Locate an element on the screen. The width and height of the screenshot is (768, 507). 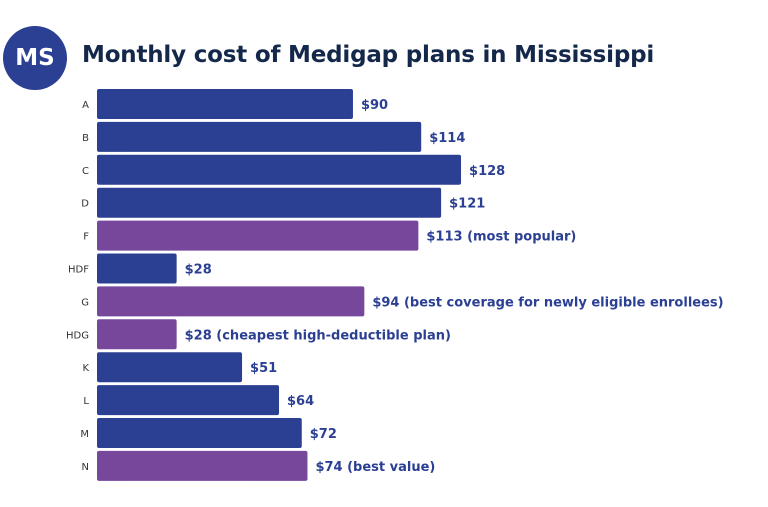
category-label: K is located at coordinates (85, 368).